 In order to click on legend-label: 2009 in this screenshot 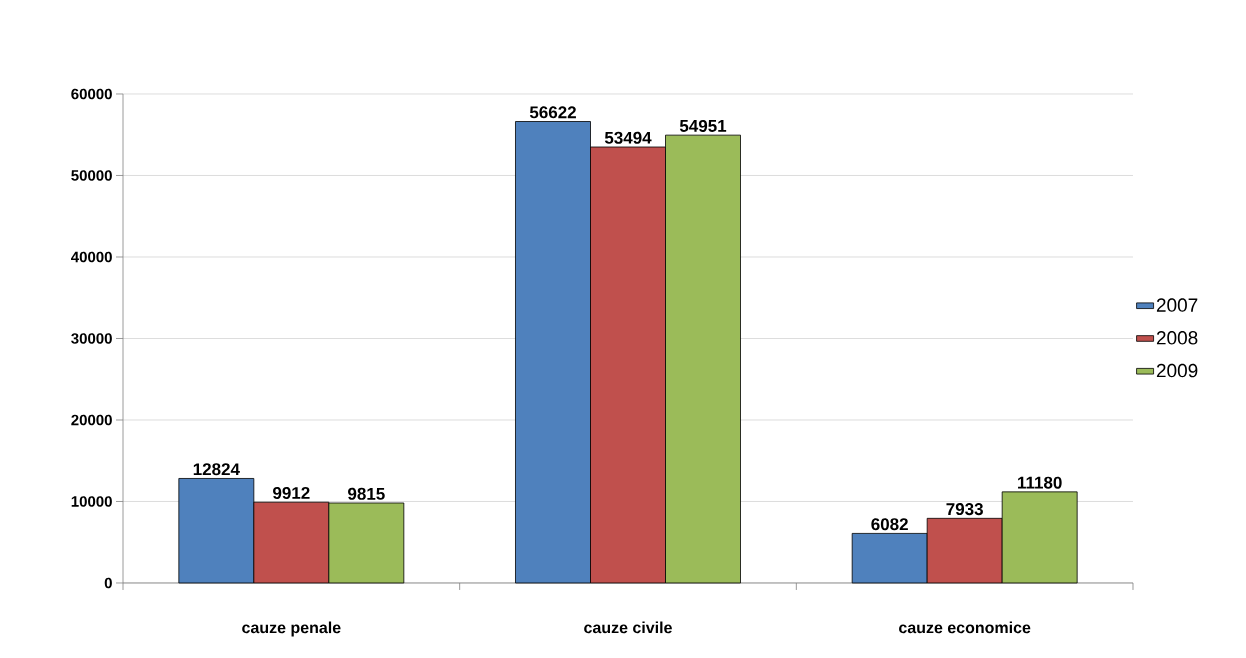, I will do `click(1177, 370)`.